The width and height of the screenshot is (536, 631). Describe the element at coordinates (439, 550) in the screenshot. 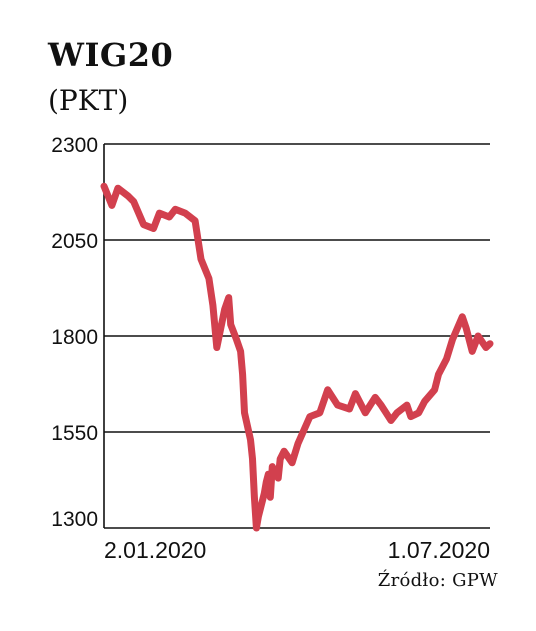

I see `x-tick-label-end: 1.07.2020` at that location.